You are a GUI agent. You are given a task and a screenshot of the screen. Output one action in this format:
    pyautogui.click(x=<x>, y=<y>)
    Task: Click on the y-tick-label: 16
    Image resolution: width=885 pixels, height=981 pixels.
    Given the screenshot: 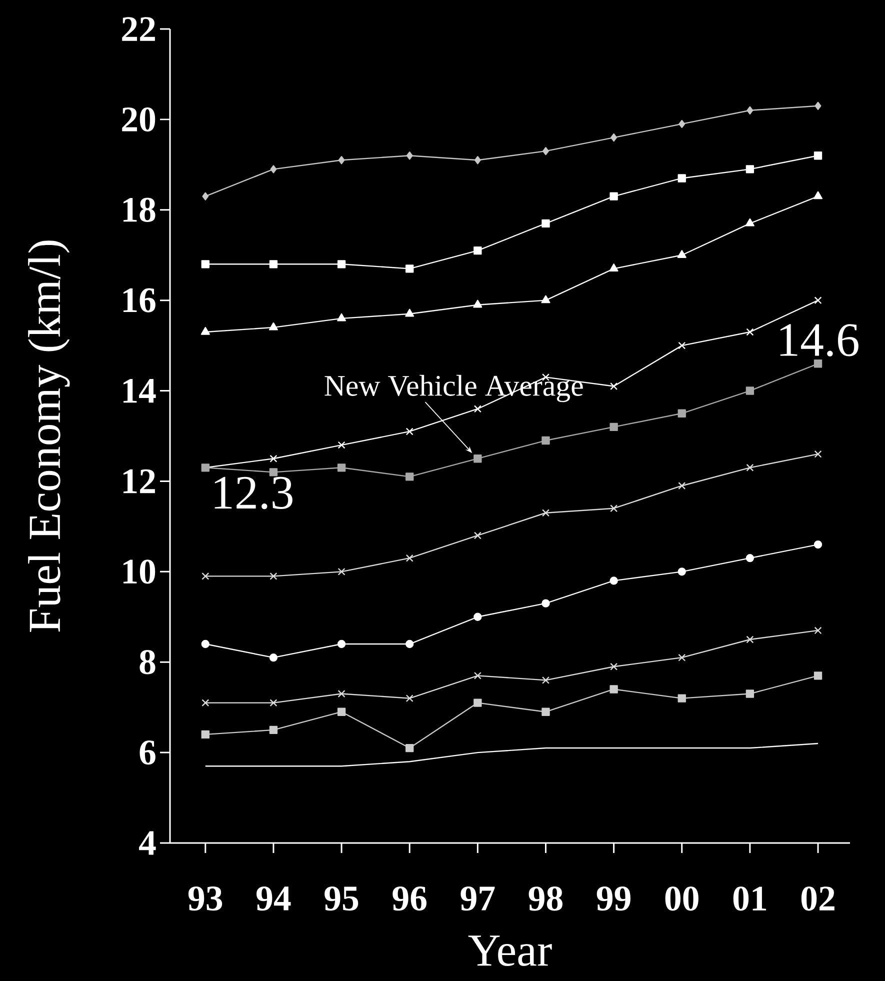 What is the action you would take?
    pyautogui.click(x=139, y=300)
    